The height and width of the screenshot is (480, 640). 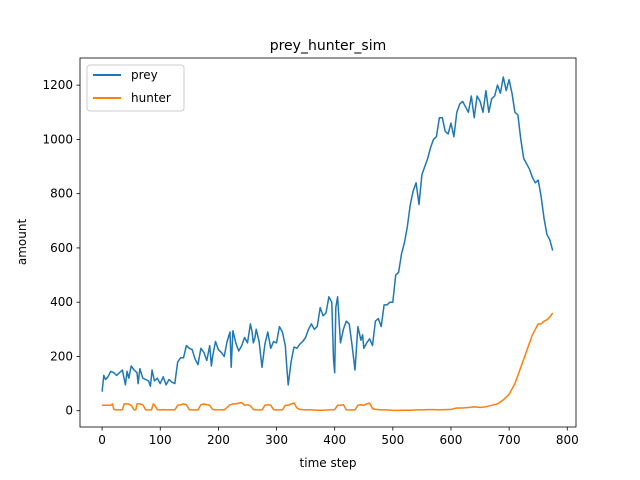 I want to click on legend-box, so click(x=135, y=88).